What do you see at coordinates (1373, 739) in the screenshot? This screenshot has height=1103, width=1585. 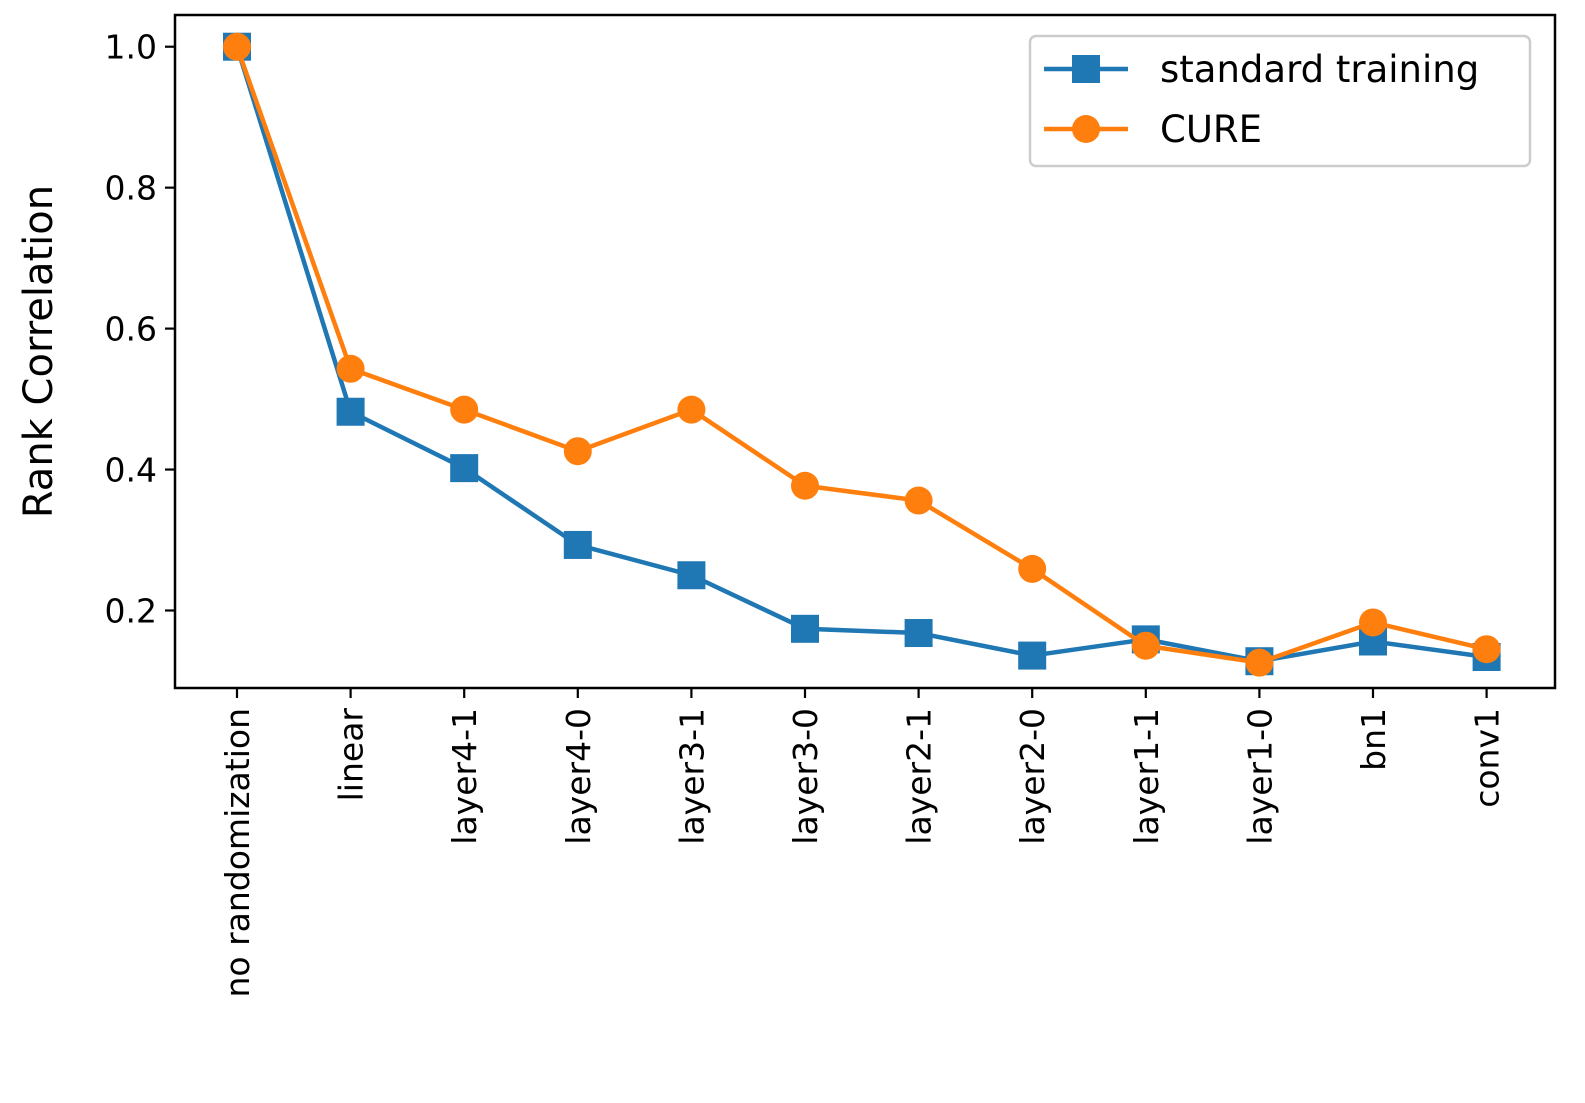 I see `x-tick-label: bn1` at bounding box center [1373, 739].